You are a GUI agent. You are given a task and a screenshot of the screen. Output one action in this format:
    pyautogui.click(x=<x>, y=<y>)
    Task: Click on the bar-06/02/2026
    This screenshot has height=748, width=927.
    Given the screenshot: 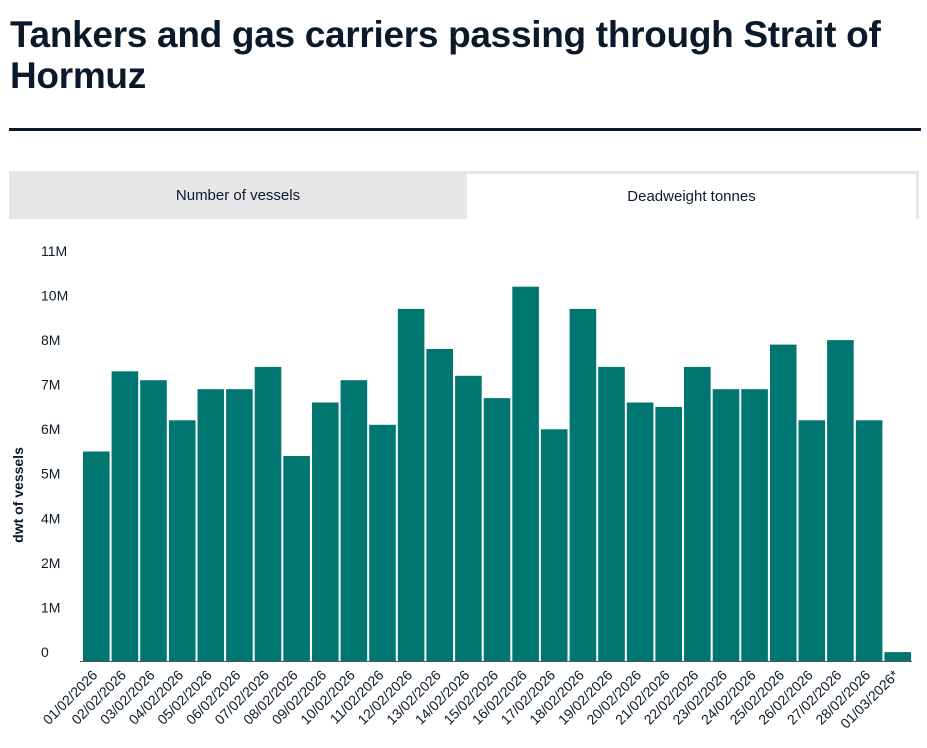 What is the action you would take?
    pyautogui.click(x=239, y=525)
    